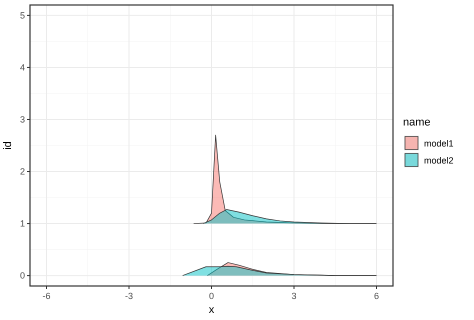 The width and height of the screenshot is (474, 320). Describe the element at coordinates (22, 275) in the screenshot. I see `y-tick-label: 0` at that location.